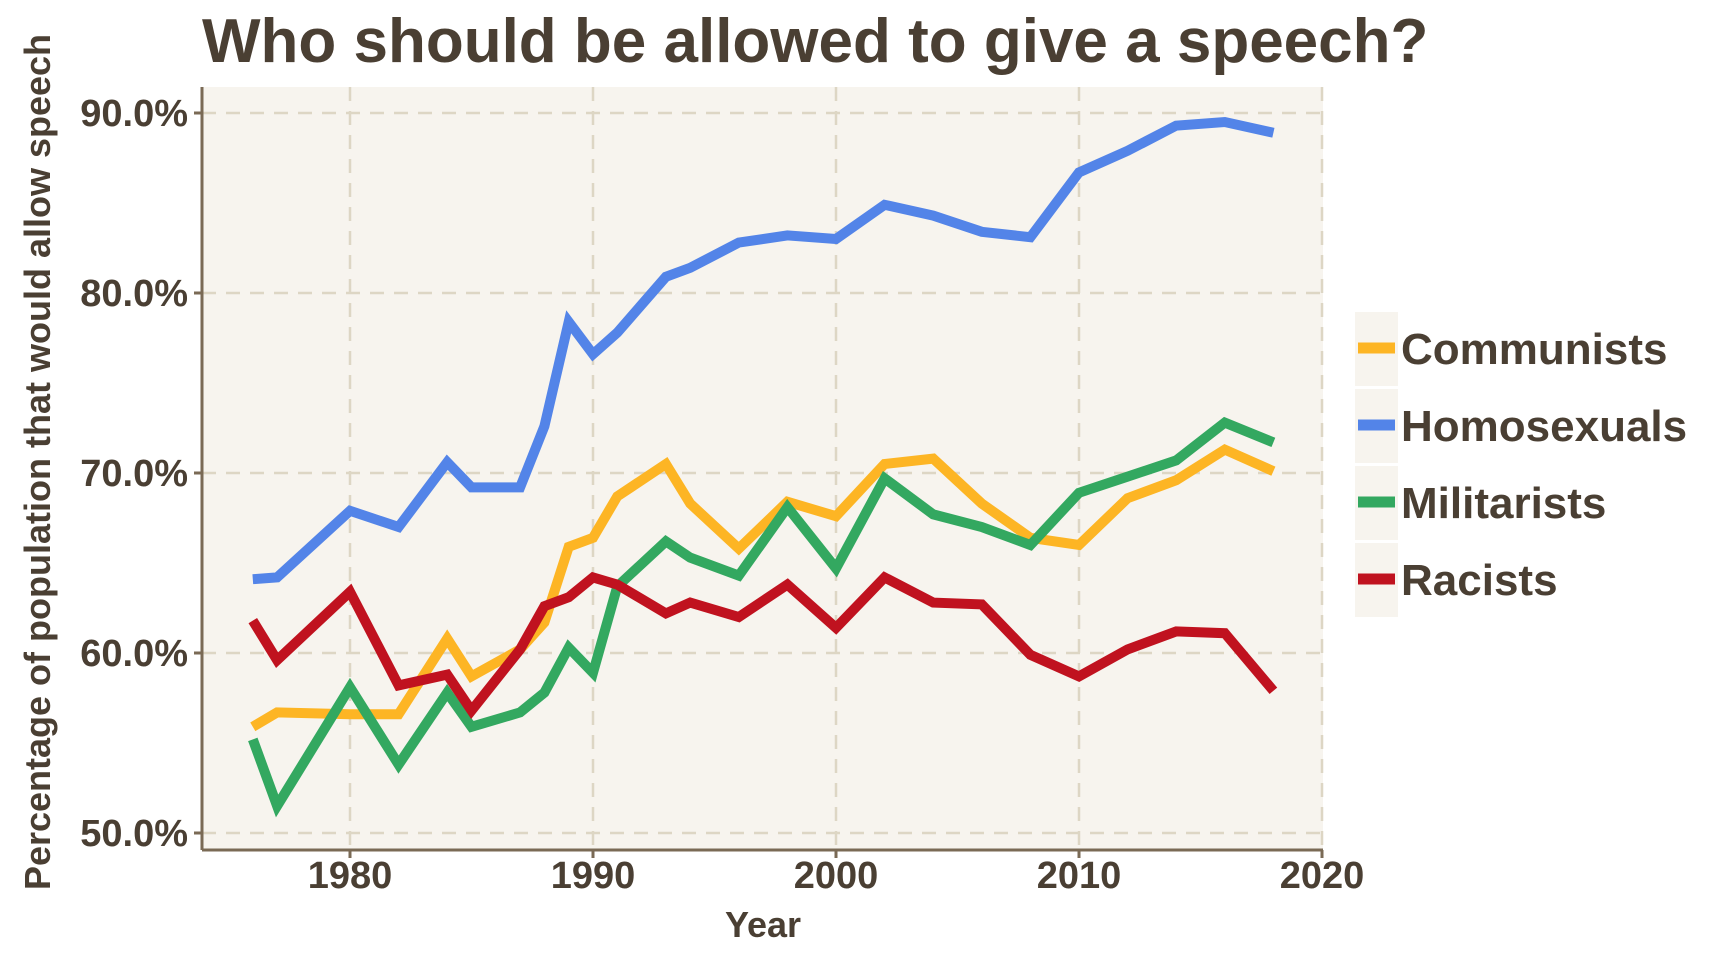  Describe the element at coordinates (1534, 349) in the screenshot. I see `legend-label: Communists` at that location.